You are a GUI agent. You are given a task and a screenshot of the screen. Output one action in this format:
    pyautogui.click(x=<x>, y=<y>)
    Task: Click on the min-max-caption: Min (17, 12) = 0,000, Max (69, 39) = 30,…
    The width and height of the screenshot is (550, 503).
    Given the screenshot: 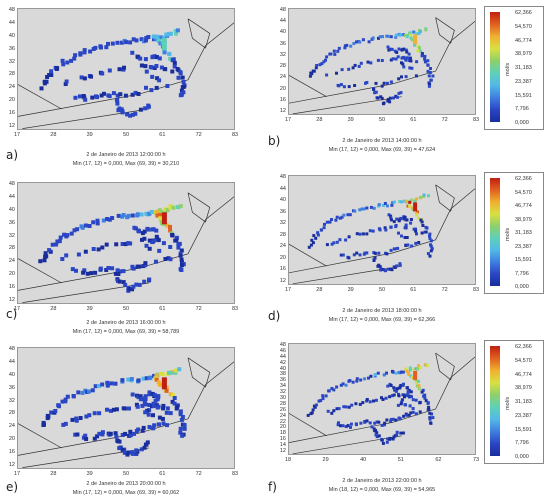 What is the action you would take?
    pyautogui.click(x=126, y=164)
    